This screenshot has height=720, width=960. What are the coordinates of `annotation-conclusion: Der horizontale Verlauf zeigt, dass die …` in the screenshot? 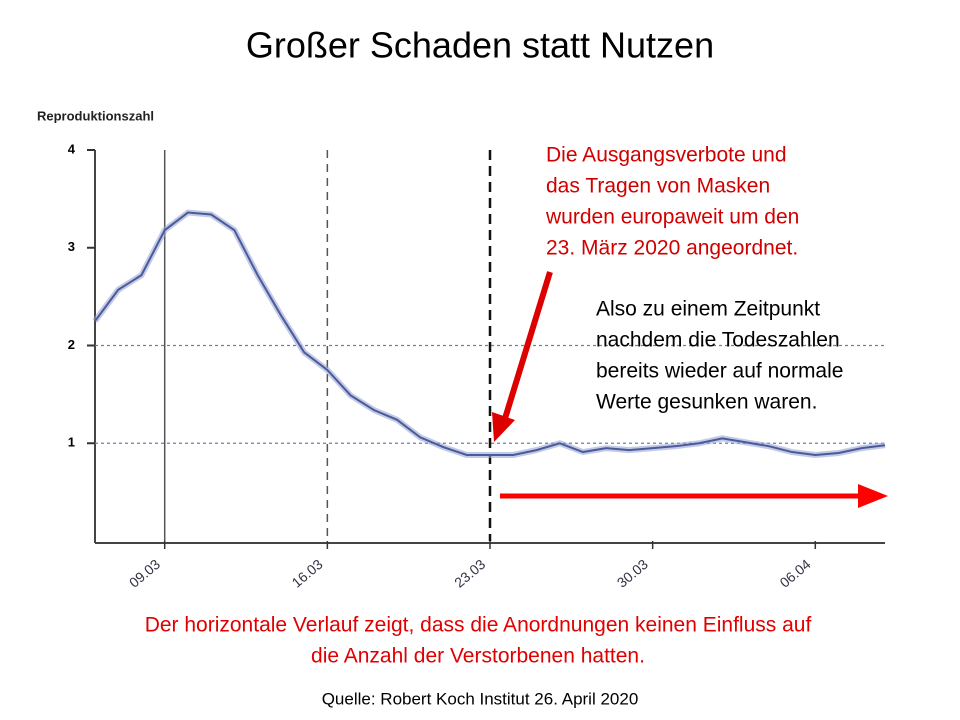 It's located at (478, 625).